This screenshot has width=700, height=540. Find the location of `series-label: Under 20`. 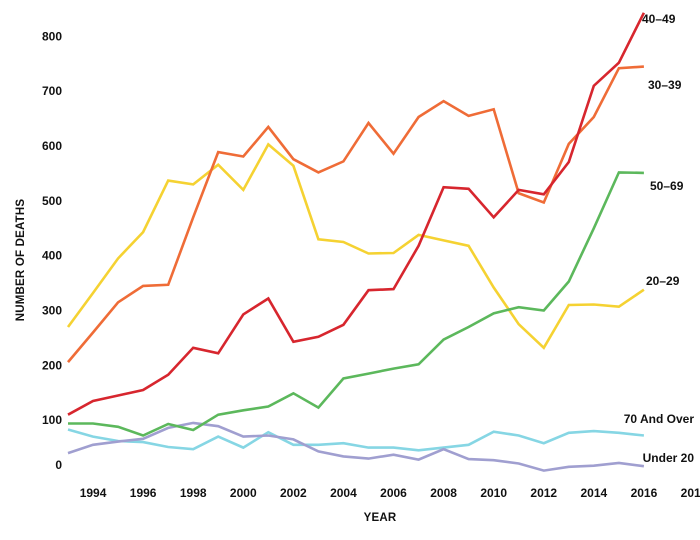

series-label: Under 20 is located at coordinates (669, 458).